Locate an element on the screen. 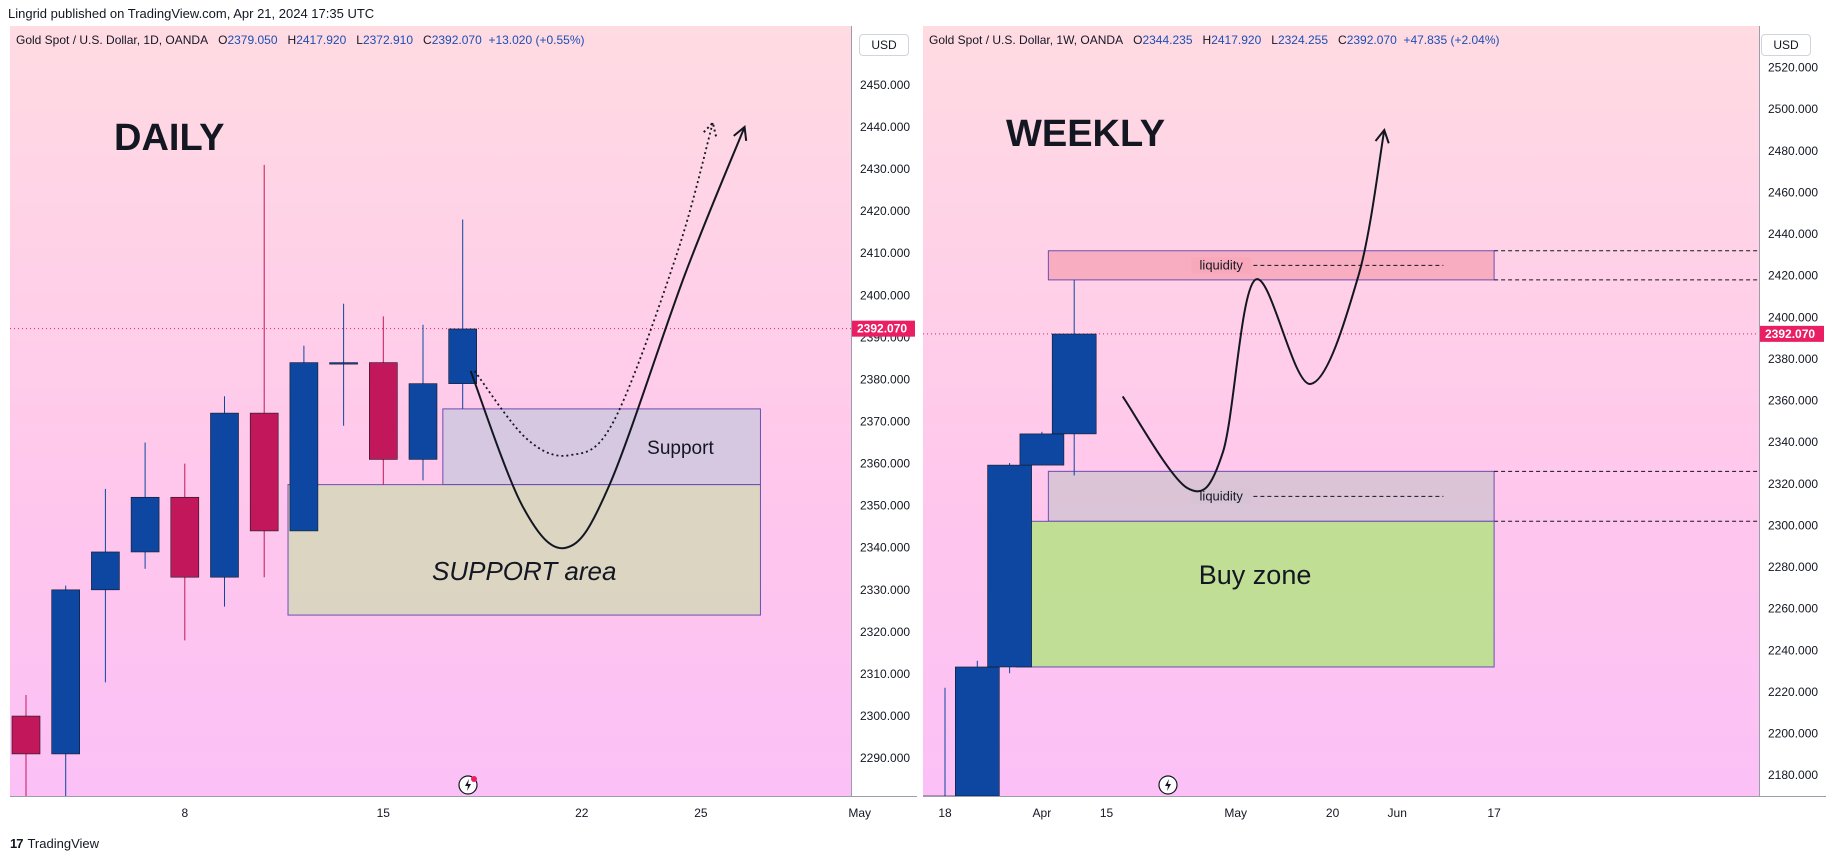  weekly-time-axis: 18 Apr 15 May 20 Jun 17 is located at coordinates (1374, 811).